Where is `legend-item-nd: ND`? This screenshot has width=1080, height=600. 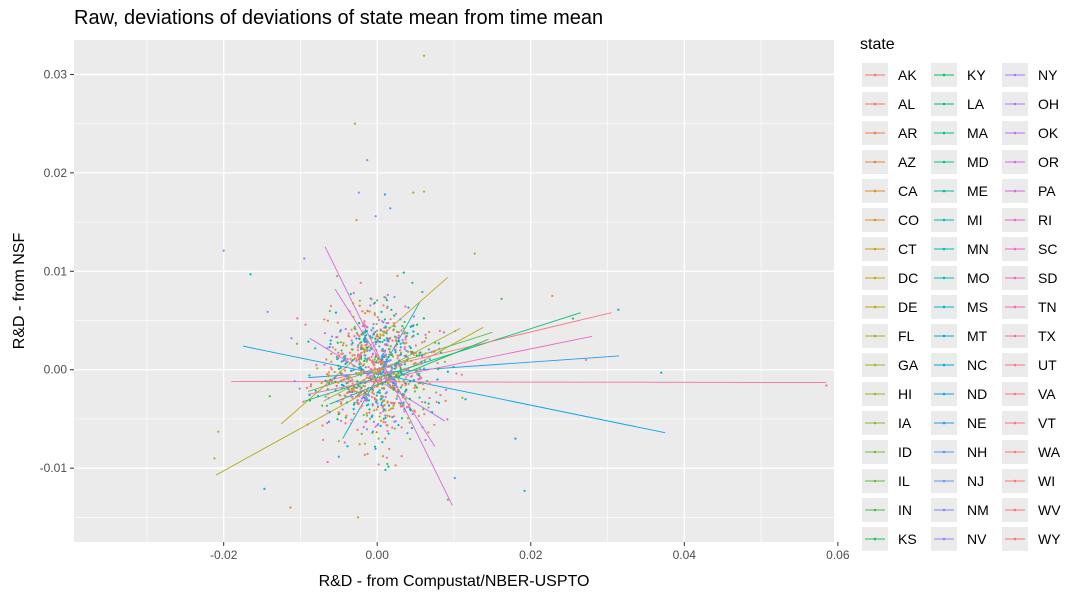 legend-item-nd: ND is located at coordinates (959, 394).